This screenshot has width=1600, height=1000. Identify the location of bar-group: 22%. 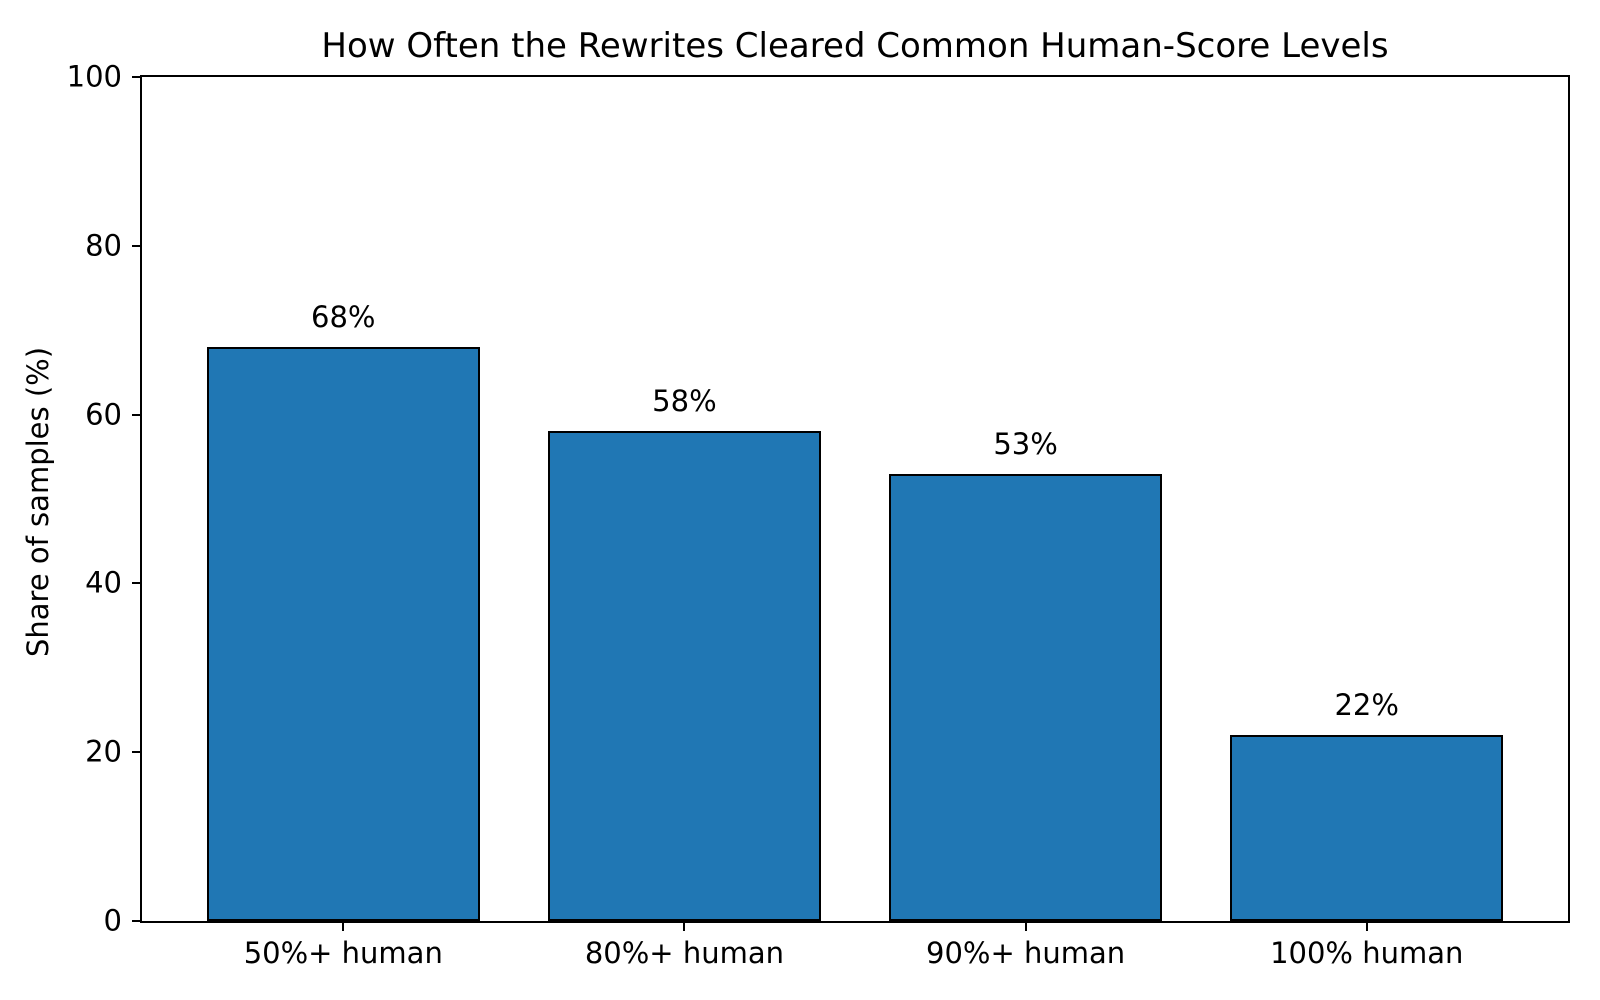
(1367, 499).